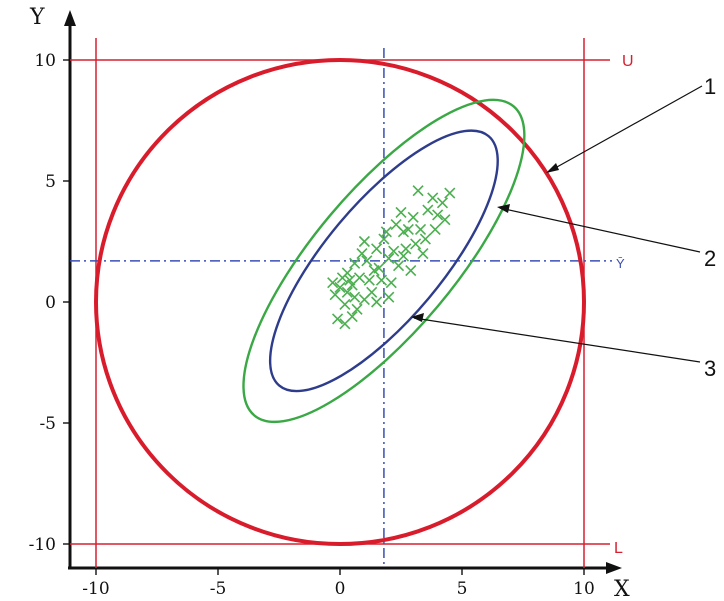 The height and width of the screenshot is (601, 724). I want to click on y-tick-label: -5, so click(47, 424).